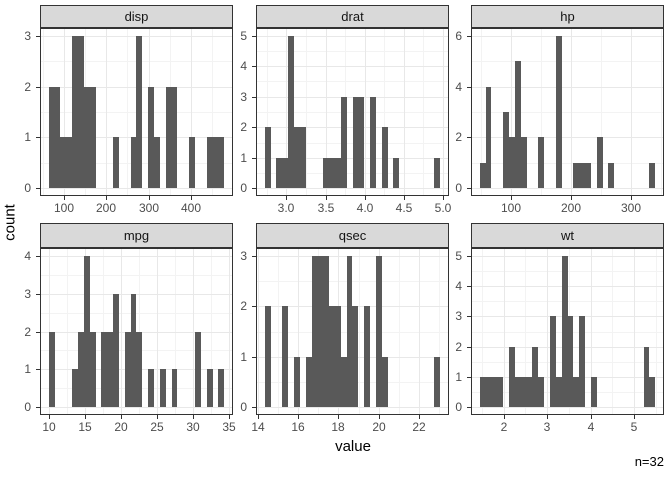 The height and width of the screenshot is (480, 672). I want to click on x-tick-label: 18, so click(338, 427).